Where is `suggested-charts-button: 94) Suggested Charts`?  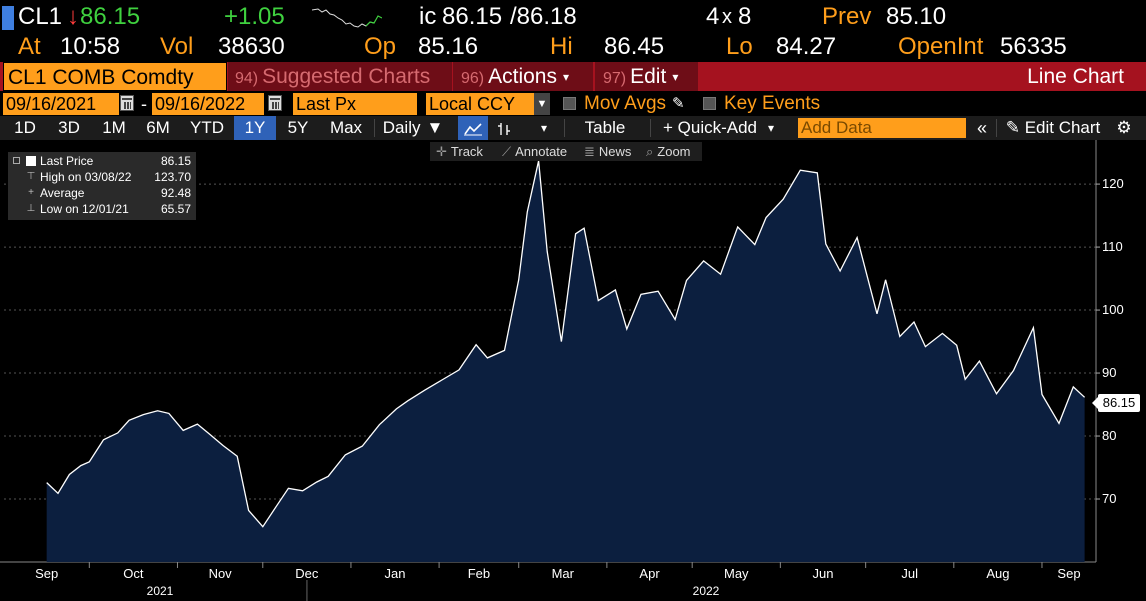
suggested-charts-button: 94) Suggested Charts is located at coordinates (340, 76).